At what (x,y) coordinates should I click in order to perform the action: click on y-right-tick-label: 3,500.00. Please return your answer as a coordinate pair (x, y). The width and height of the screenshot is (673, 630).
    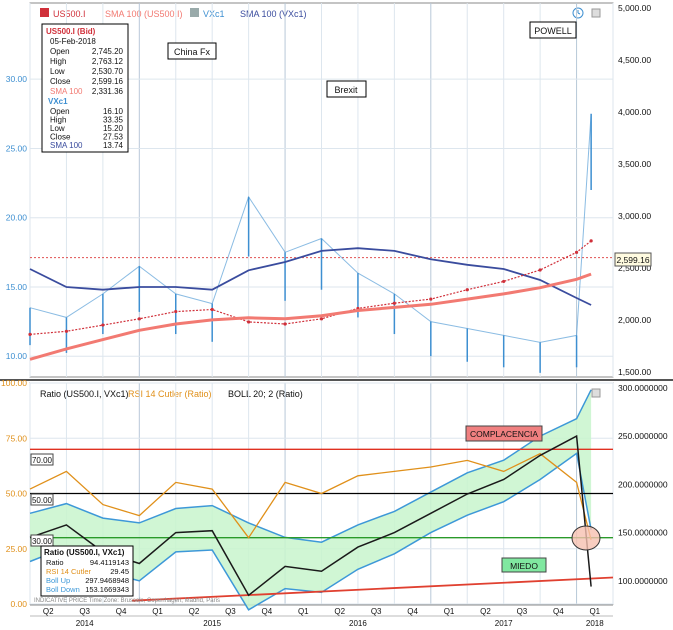
    Looking at the image, I should click on (634, 164).